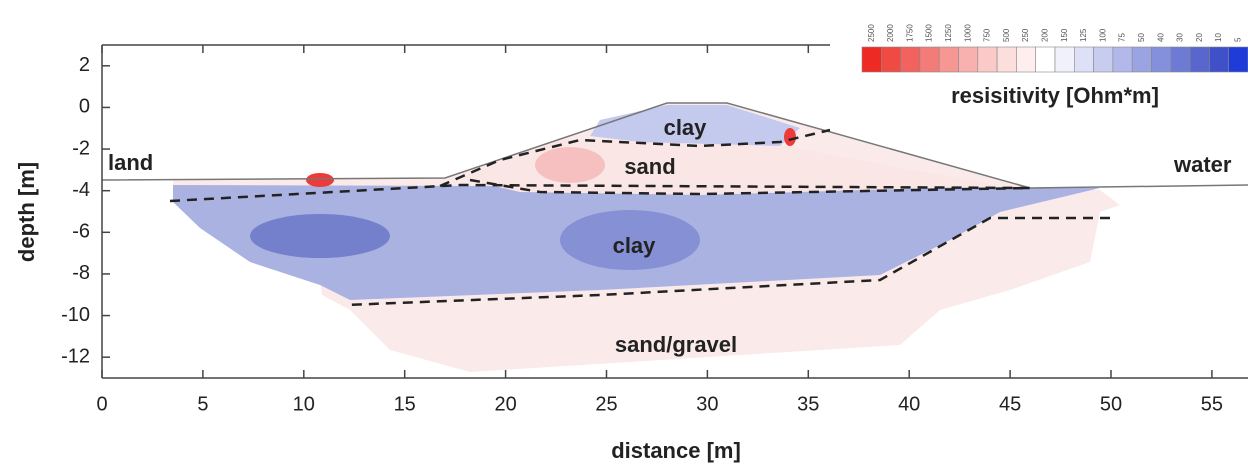 This screenshot has width=1248, height=464. Describe the element at coordinates (26, 212) in the screenshot. I see `y-axis-title: depth [m]` at that location.